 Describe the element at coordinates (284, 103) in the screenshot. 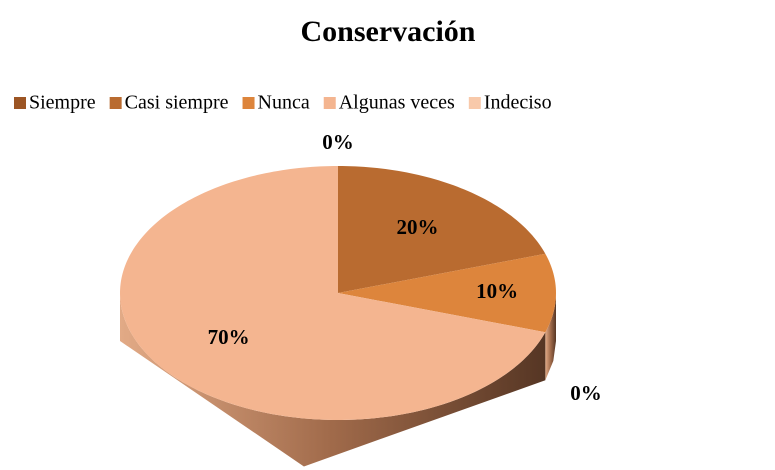

I see `legend-label: Nunca` at that location.